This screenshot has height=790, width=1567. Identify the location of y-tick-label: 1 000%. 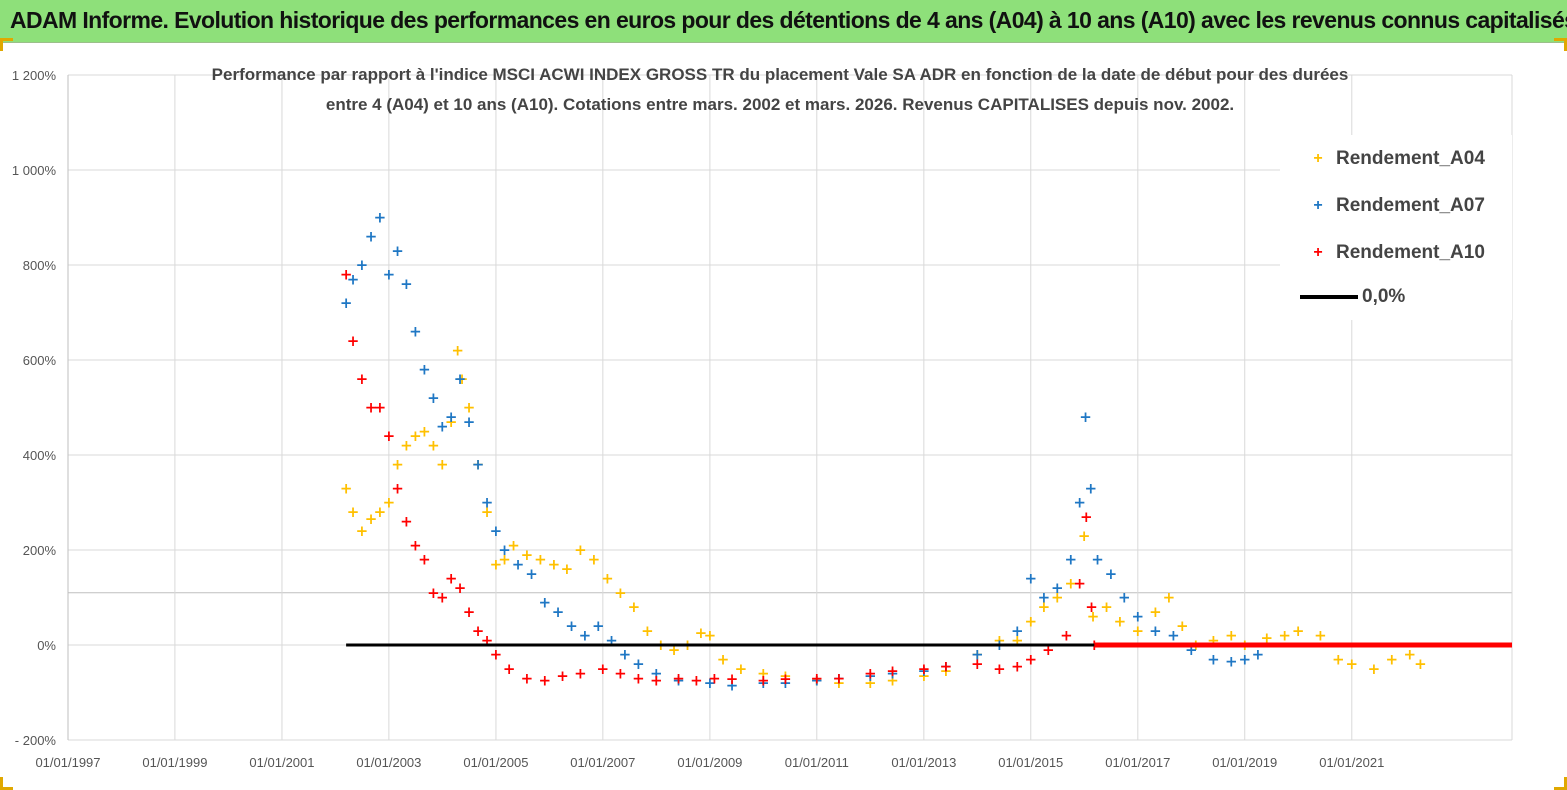
(34, 170).